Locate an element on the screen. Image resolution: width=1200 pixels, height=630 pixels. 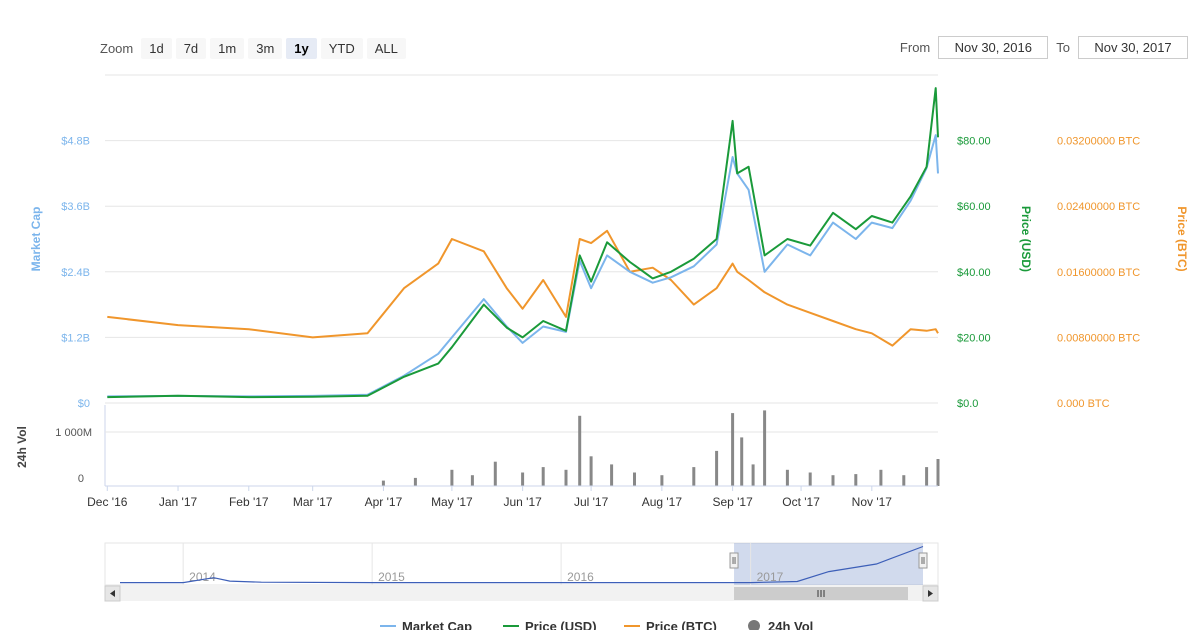
volume-tick-label: 1 000M is located at coordinates (73, 433).